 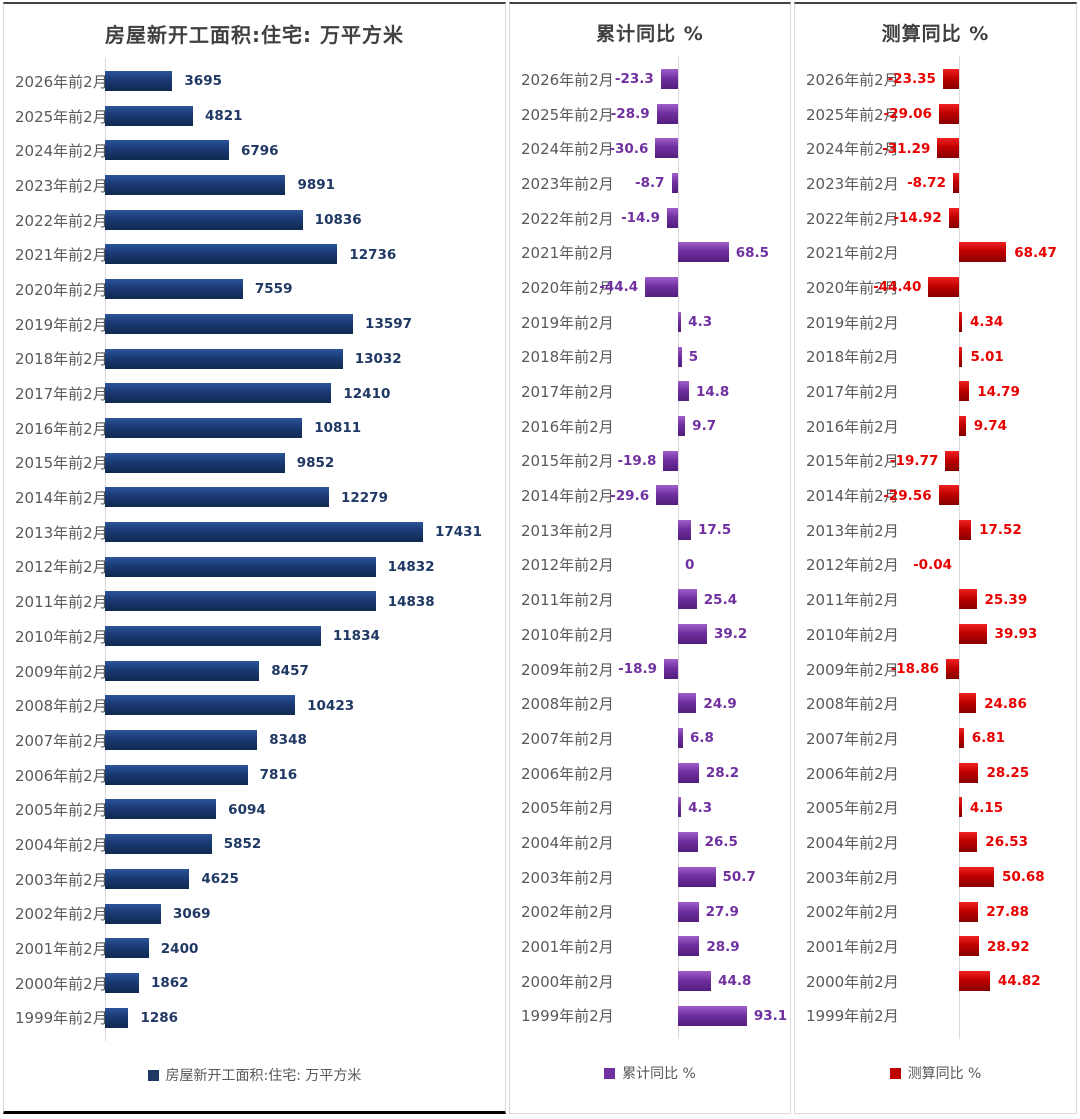 What do you see at coordinates (61, 740) in the screenshot?
I see `category-label: 2007年前2月` at bounding box center [61, 740].